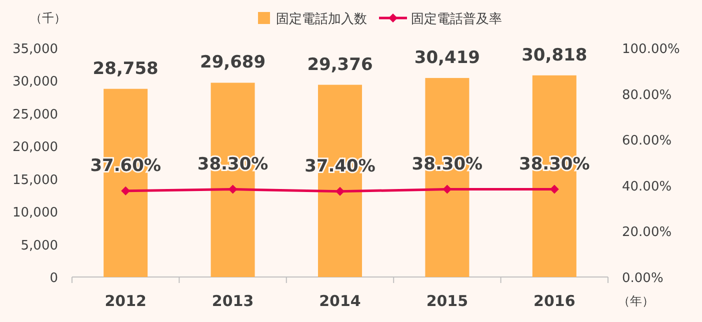 This screenshot has height=322, width=702. I want to click on data-label: 28,758, so click(125, 68).